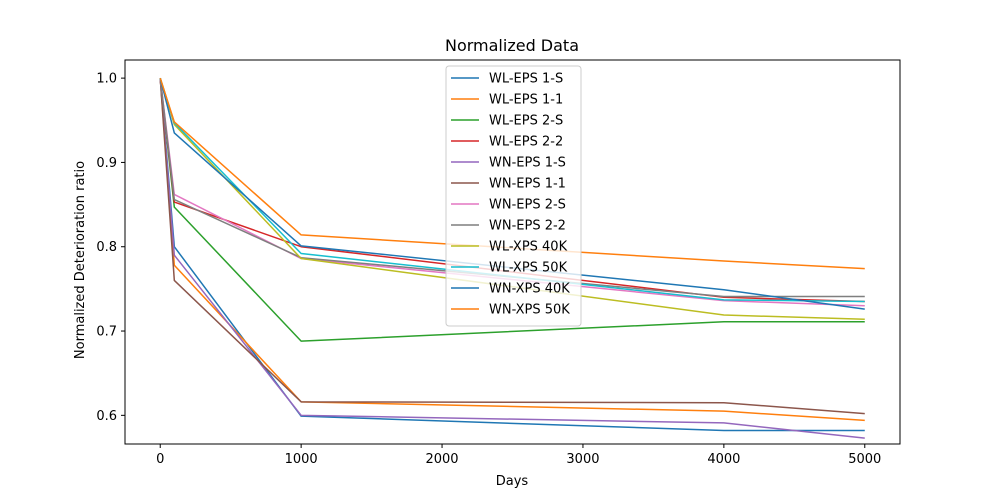 This screenshot has height=500, width=1000. Describe the element at coordinates (526, 142) in the screenshot. I see `legend-label: WL-EPS 2-2` at that location.